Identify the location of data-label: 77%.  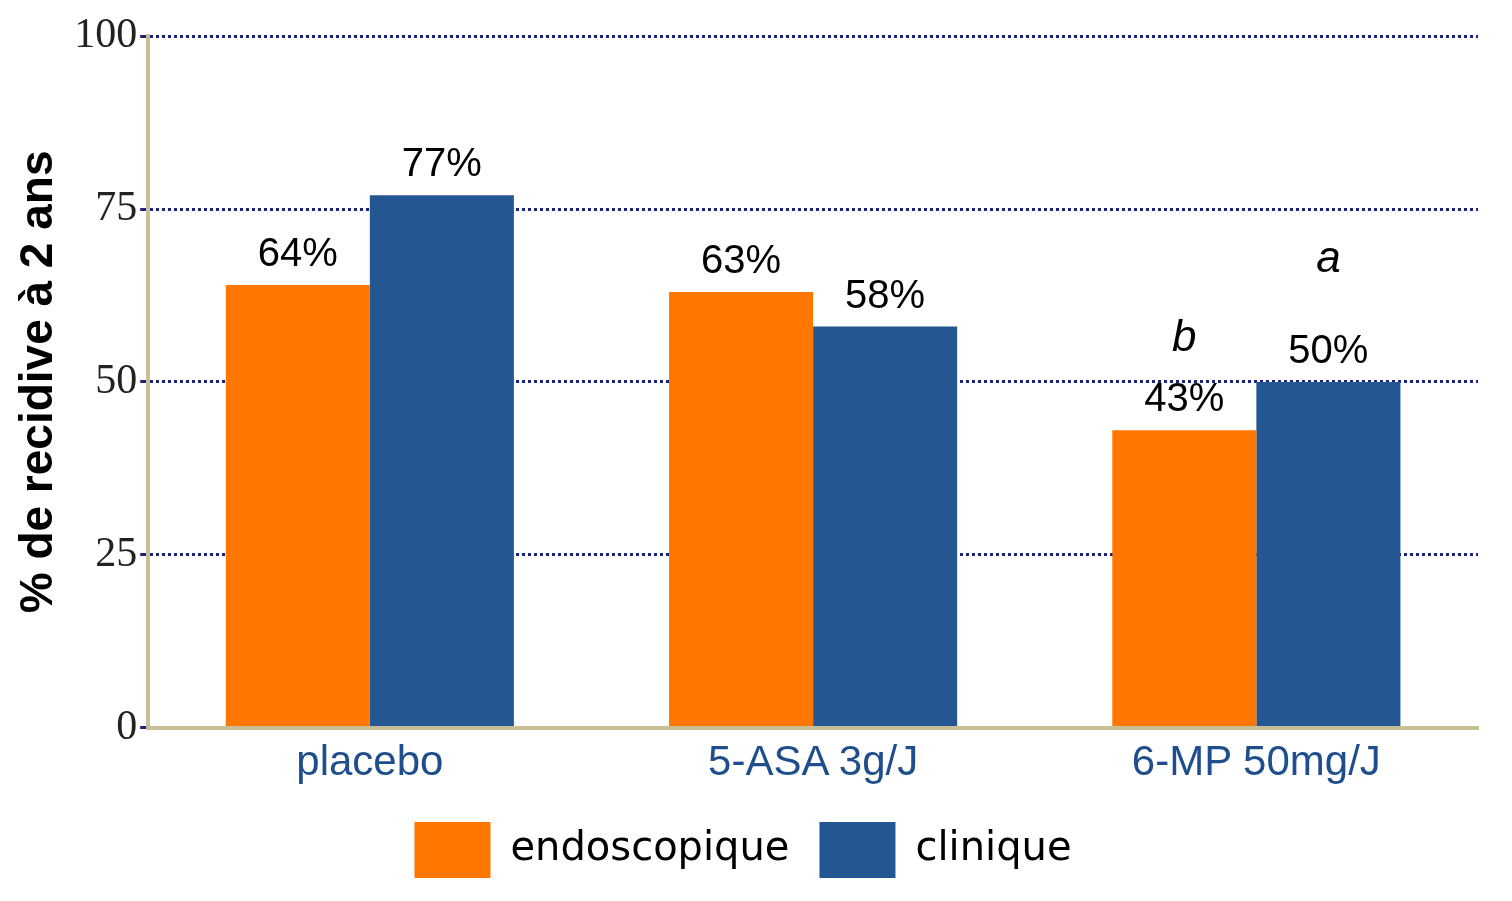
(441, 162).